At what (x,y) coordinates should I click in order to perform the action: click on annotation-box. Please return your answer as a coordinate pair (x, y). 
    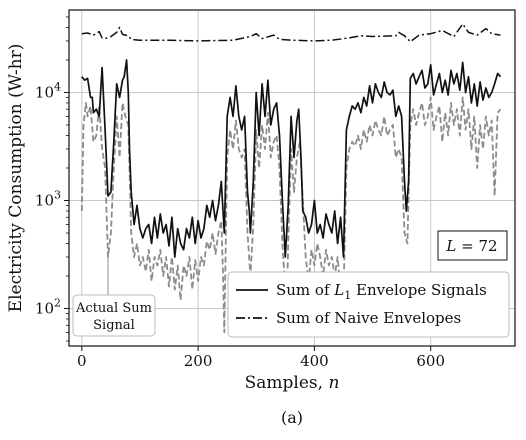
    Looking at the image, I should click on (114, 315).